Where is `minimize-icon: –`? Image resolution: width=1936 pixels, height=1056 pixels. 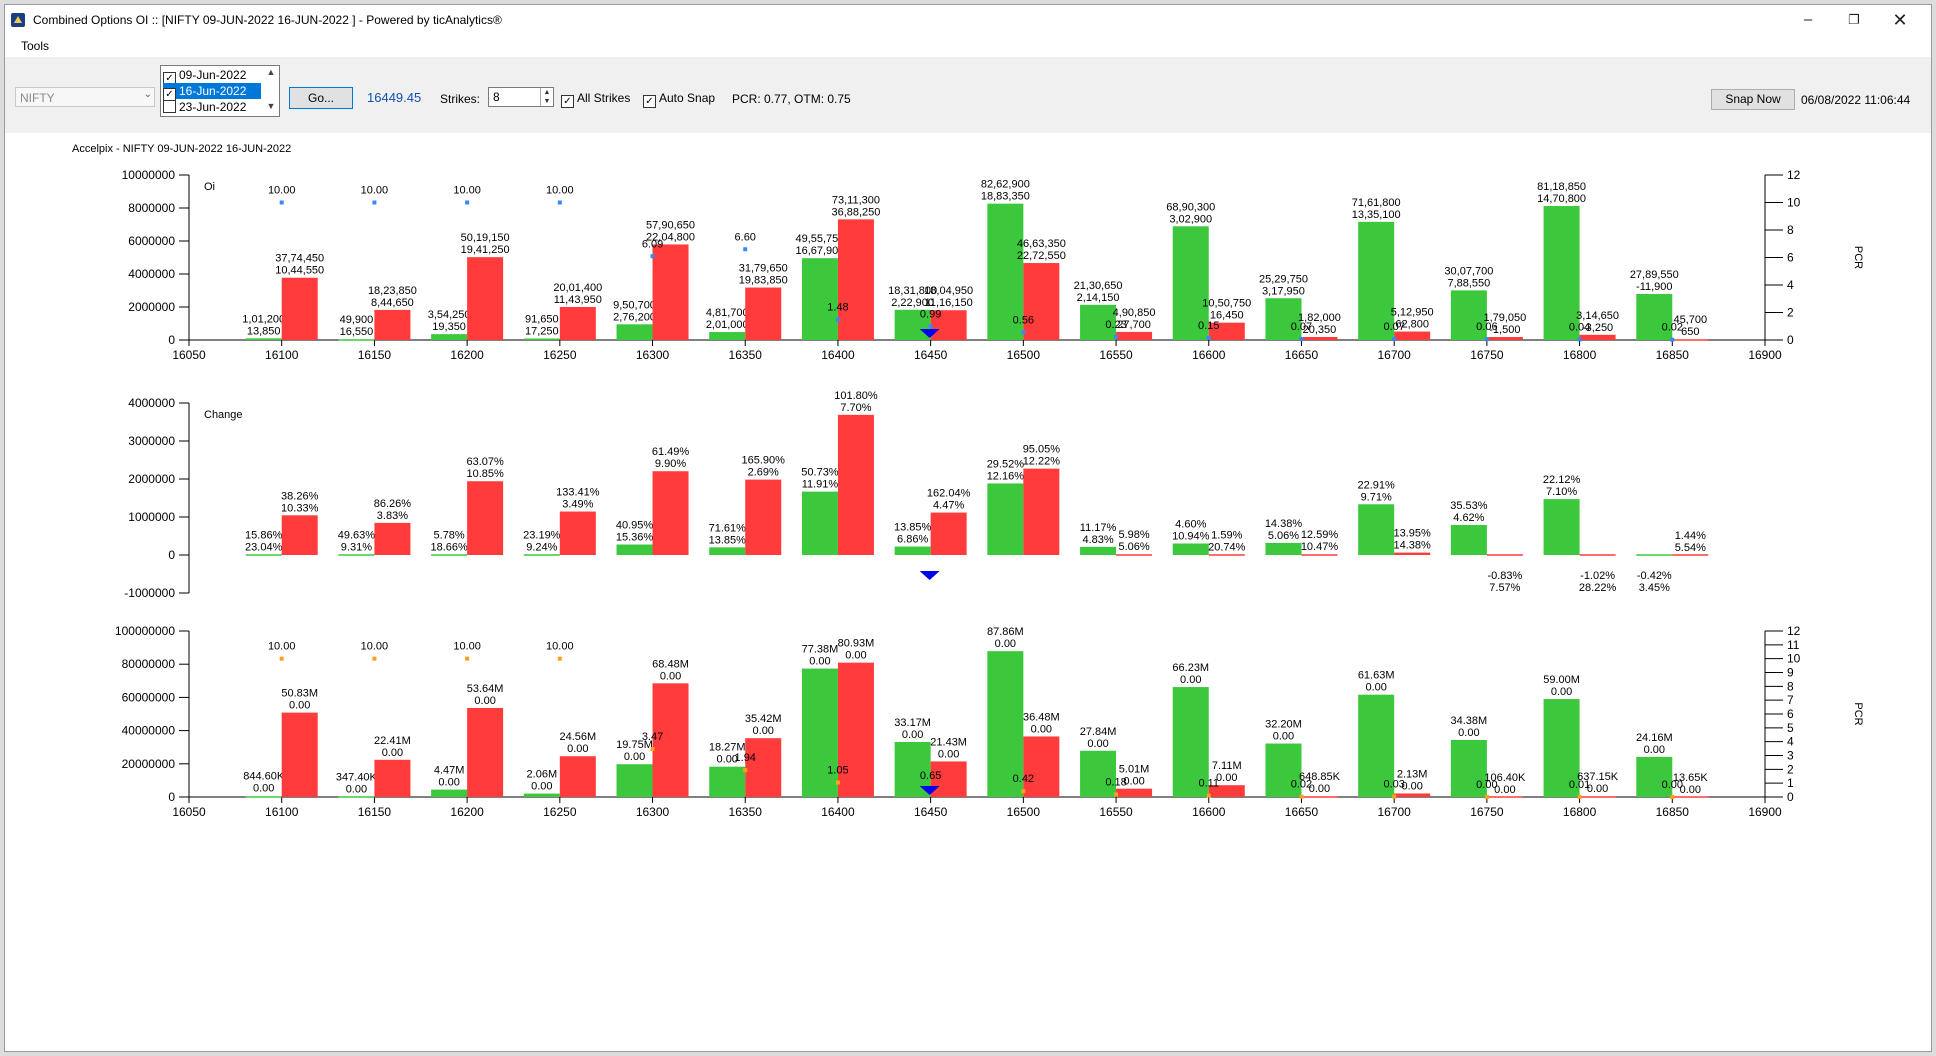 minimize-icon: – is located at coordinates (1808, 19).